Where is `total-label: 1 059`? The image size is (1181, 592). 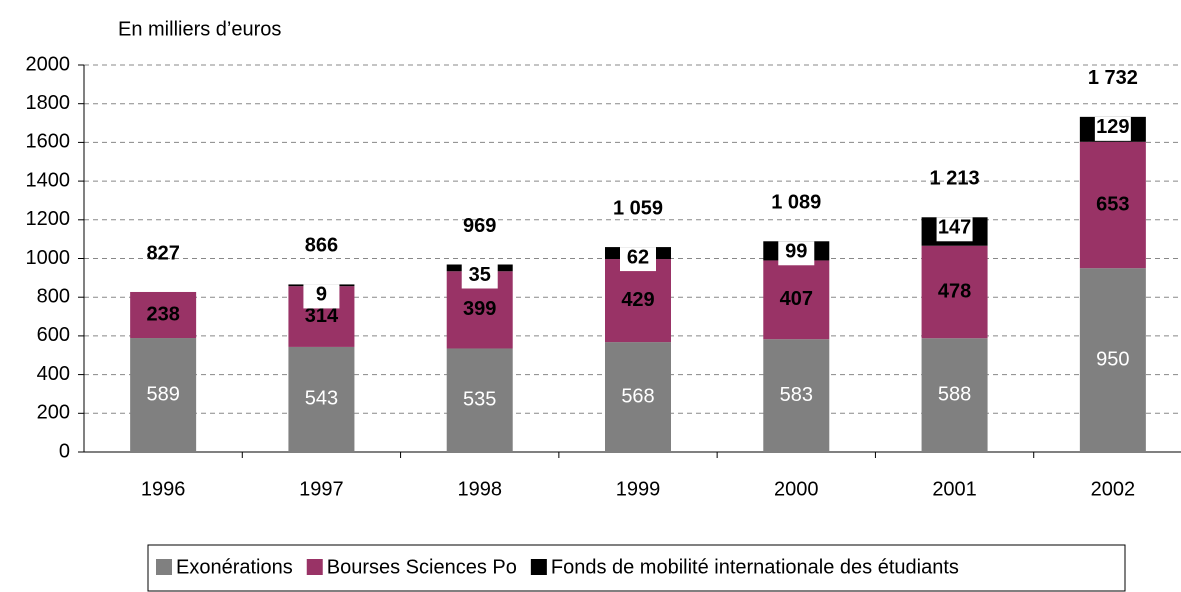
total-label: 1 059 is located at coordinates (638, 208).